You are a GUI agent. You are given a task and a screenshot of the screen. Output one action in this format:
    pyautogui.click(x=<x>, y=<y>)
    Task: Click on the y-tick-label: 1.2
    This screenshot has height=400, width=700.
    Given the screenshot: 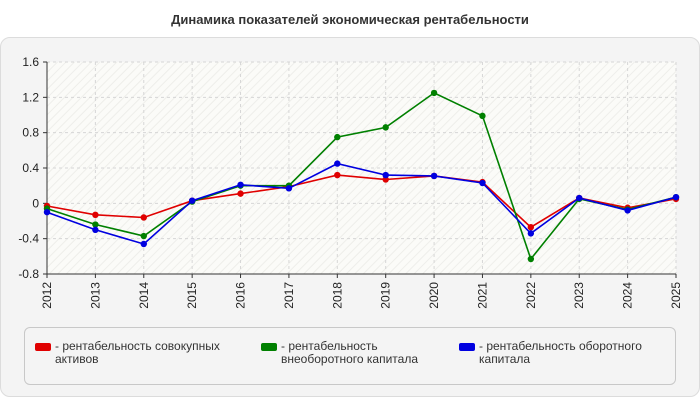 What is the action you would take?
    pyautogui.click(x=30, y=97)
    